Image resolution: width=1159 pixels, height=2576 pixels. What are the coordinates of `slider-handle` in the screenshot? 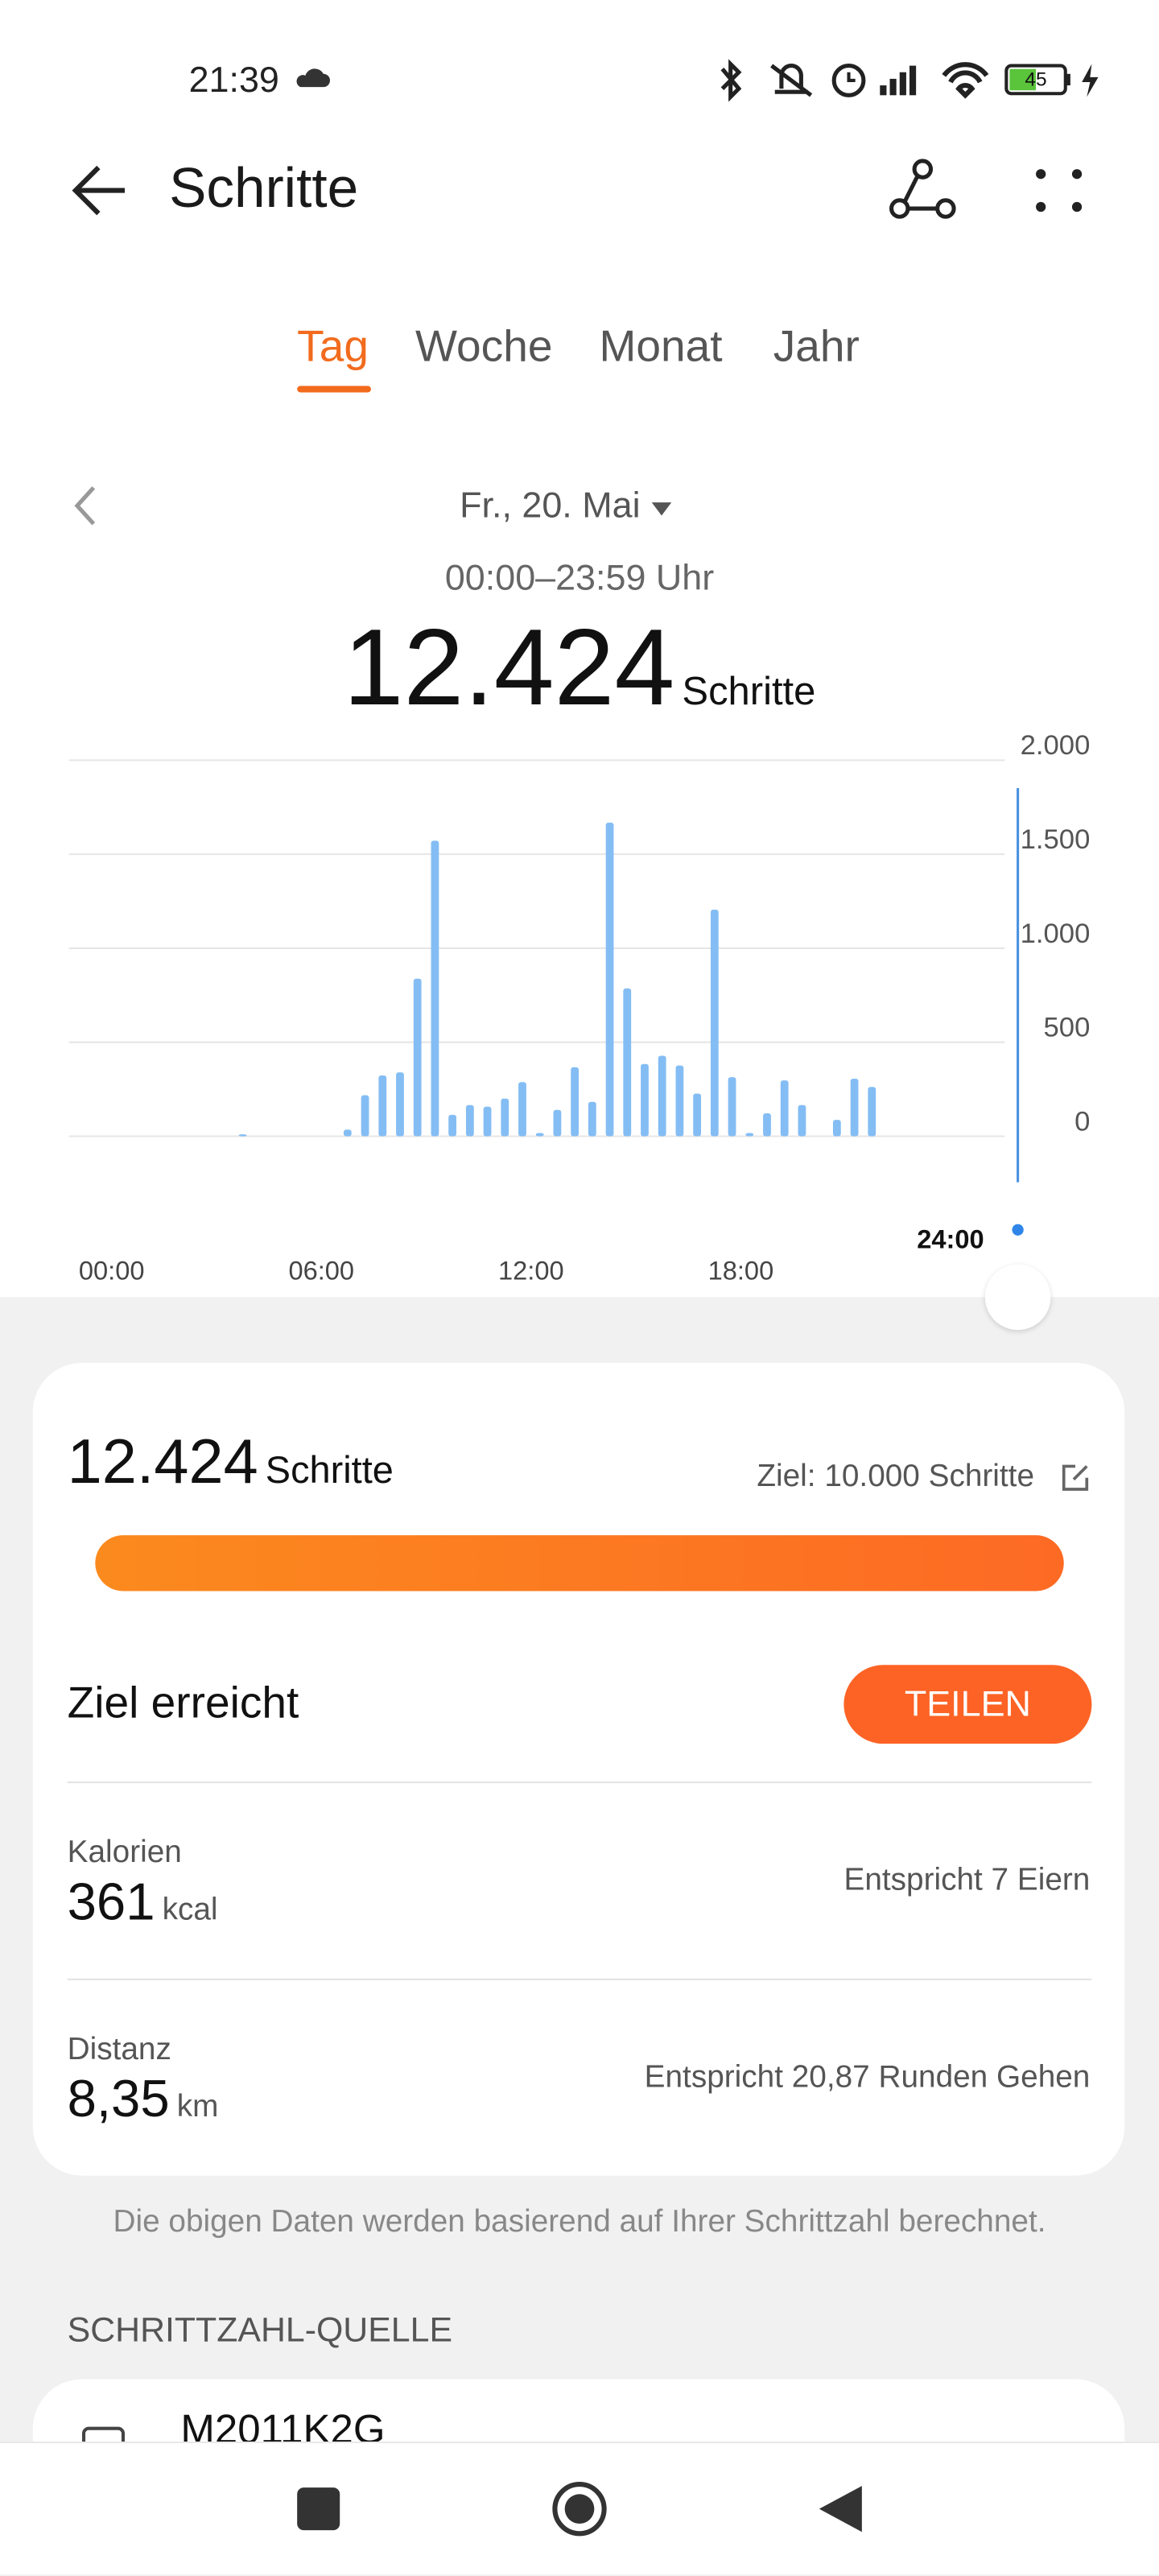 It's located at (1017, 1297).